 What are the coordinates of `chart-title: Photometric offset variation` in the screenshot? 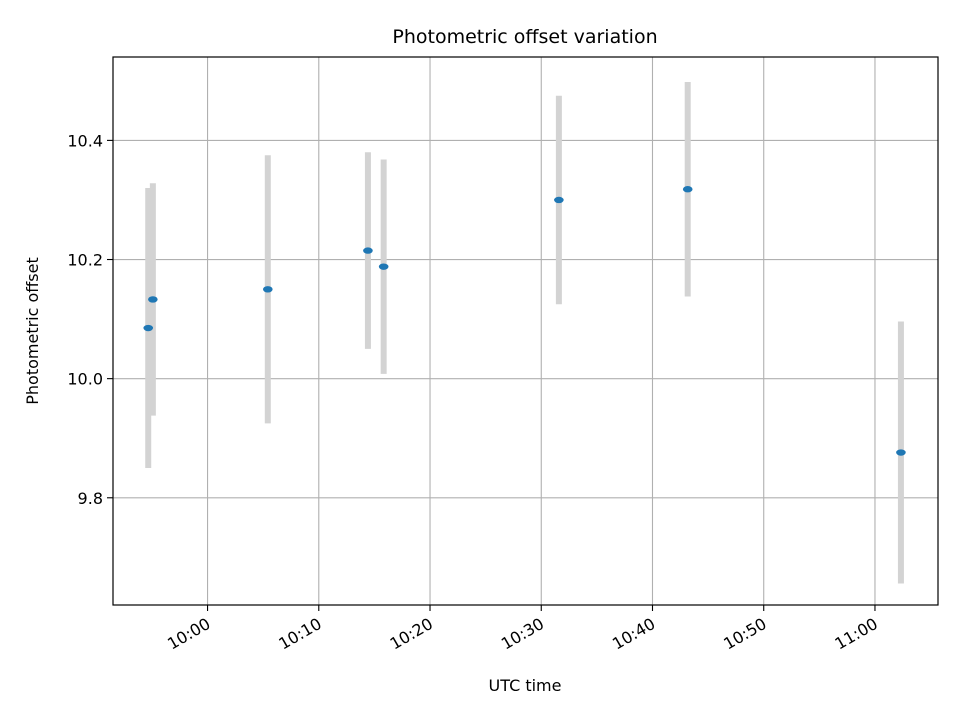 It's located at (524, 37).